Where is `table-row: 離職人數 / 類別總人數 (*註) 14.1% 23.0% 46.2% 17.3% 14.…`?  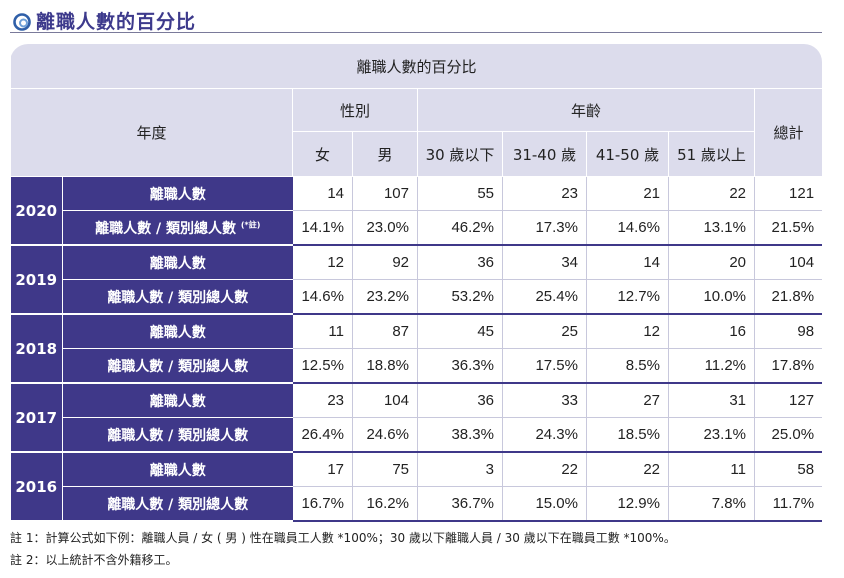 table-row: 離職人數 / 類別總人數 (*註) 14.1% 23.0% 46.2% 17.3% 14.… is located at coordinates (416, 228).